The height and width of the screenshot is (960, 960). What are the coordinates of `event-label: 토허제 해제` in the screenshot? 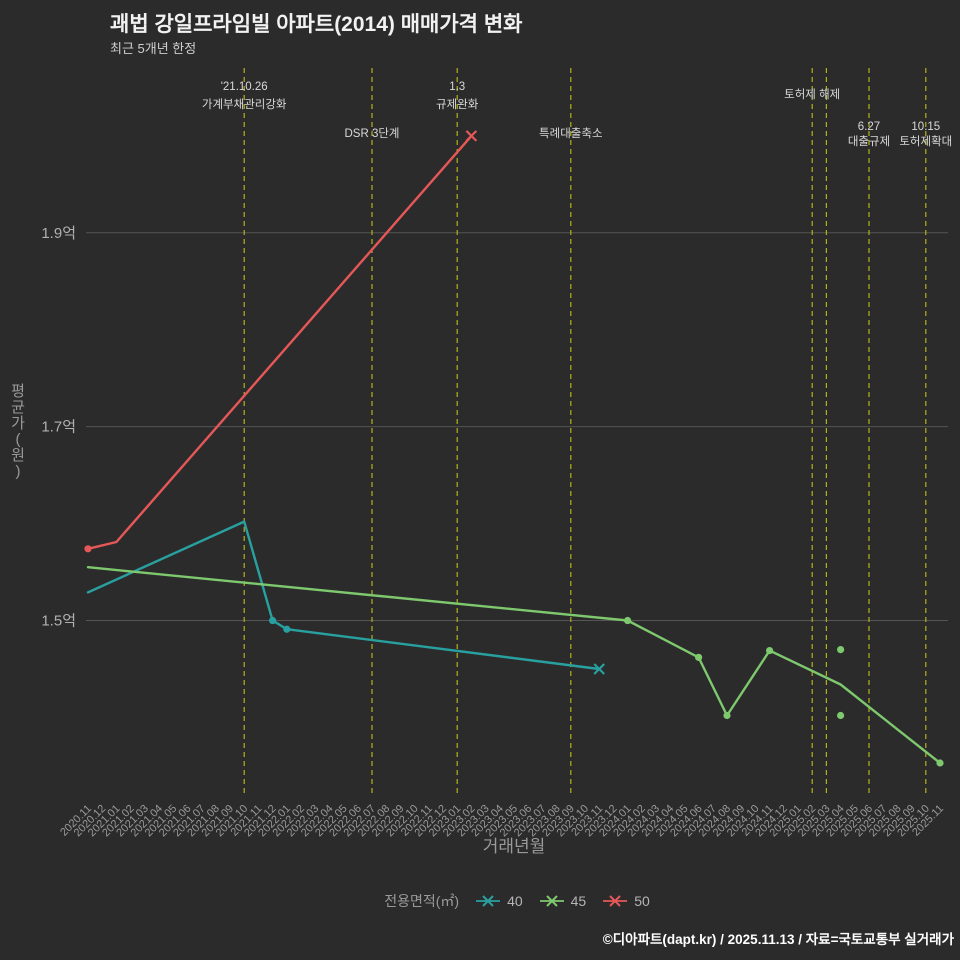 It's located at (812, 94).